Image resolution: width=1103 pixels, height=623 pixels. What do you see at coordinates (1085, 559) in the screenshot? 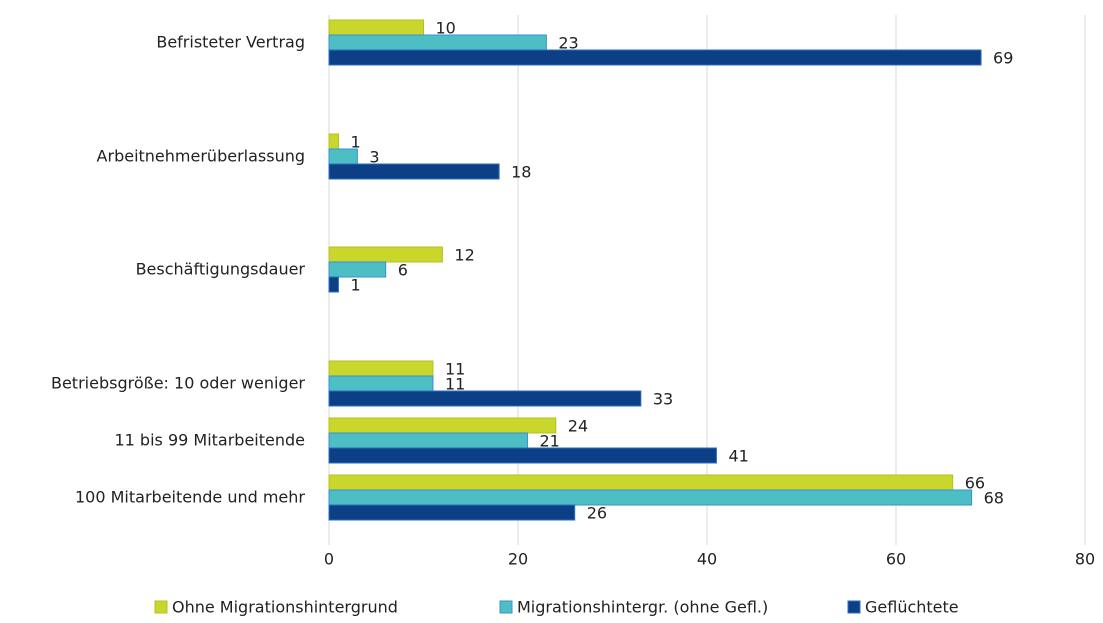
I see `x-tick-label: 80` at bounding box center [1085, 559].